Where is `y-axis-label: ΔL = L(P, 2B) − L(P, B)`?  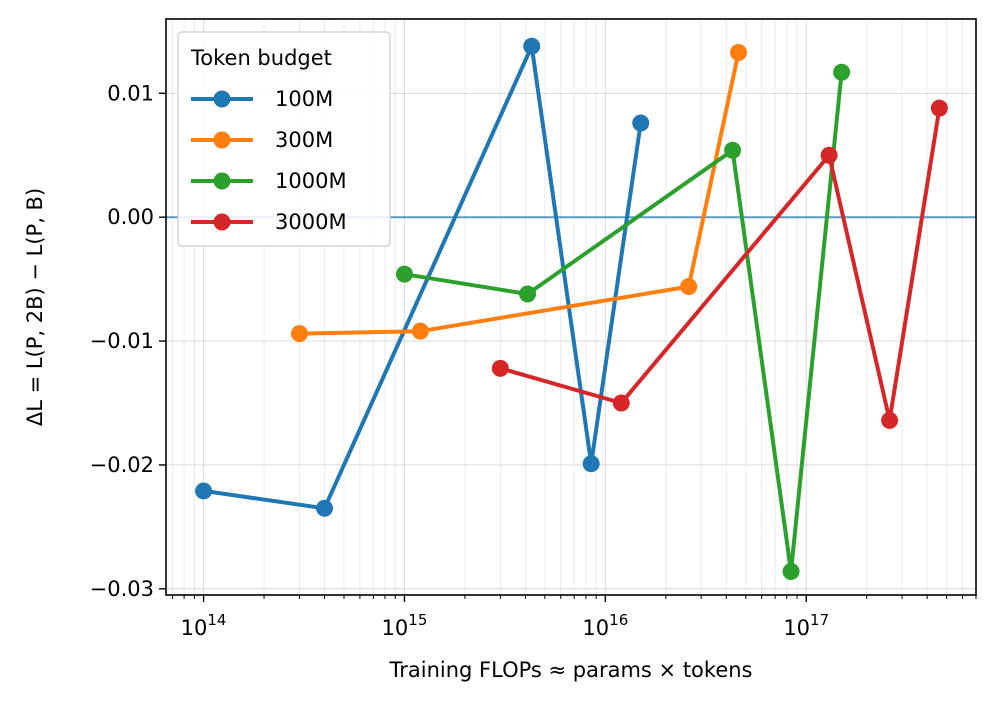
y-axis-label: ΔL = L(P, 2B) − L(P, B) is located at coordinates (35, 307).